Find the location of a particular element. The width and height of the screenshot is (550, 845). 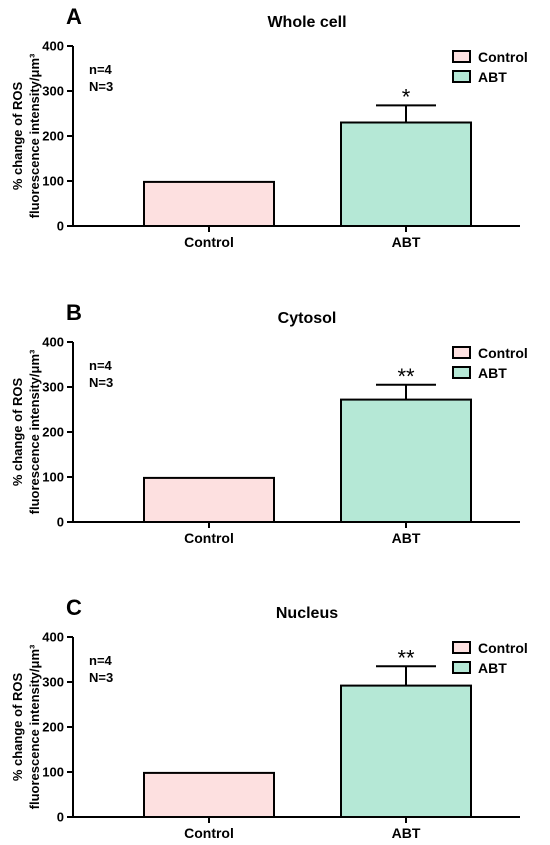

panel-letter: C is located at coordinates (74, 607).